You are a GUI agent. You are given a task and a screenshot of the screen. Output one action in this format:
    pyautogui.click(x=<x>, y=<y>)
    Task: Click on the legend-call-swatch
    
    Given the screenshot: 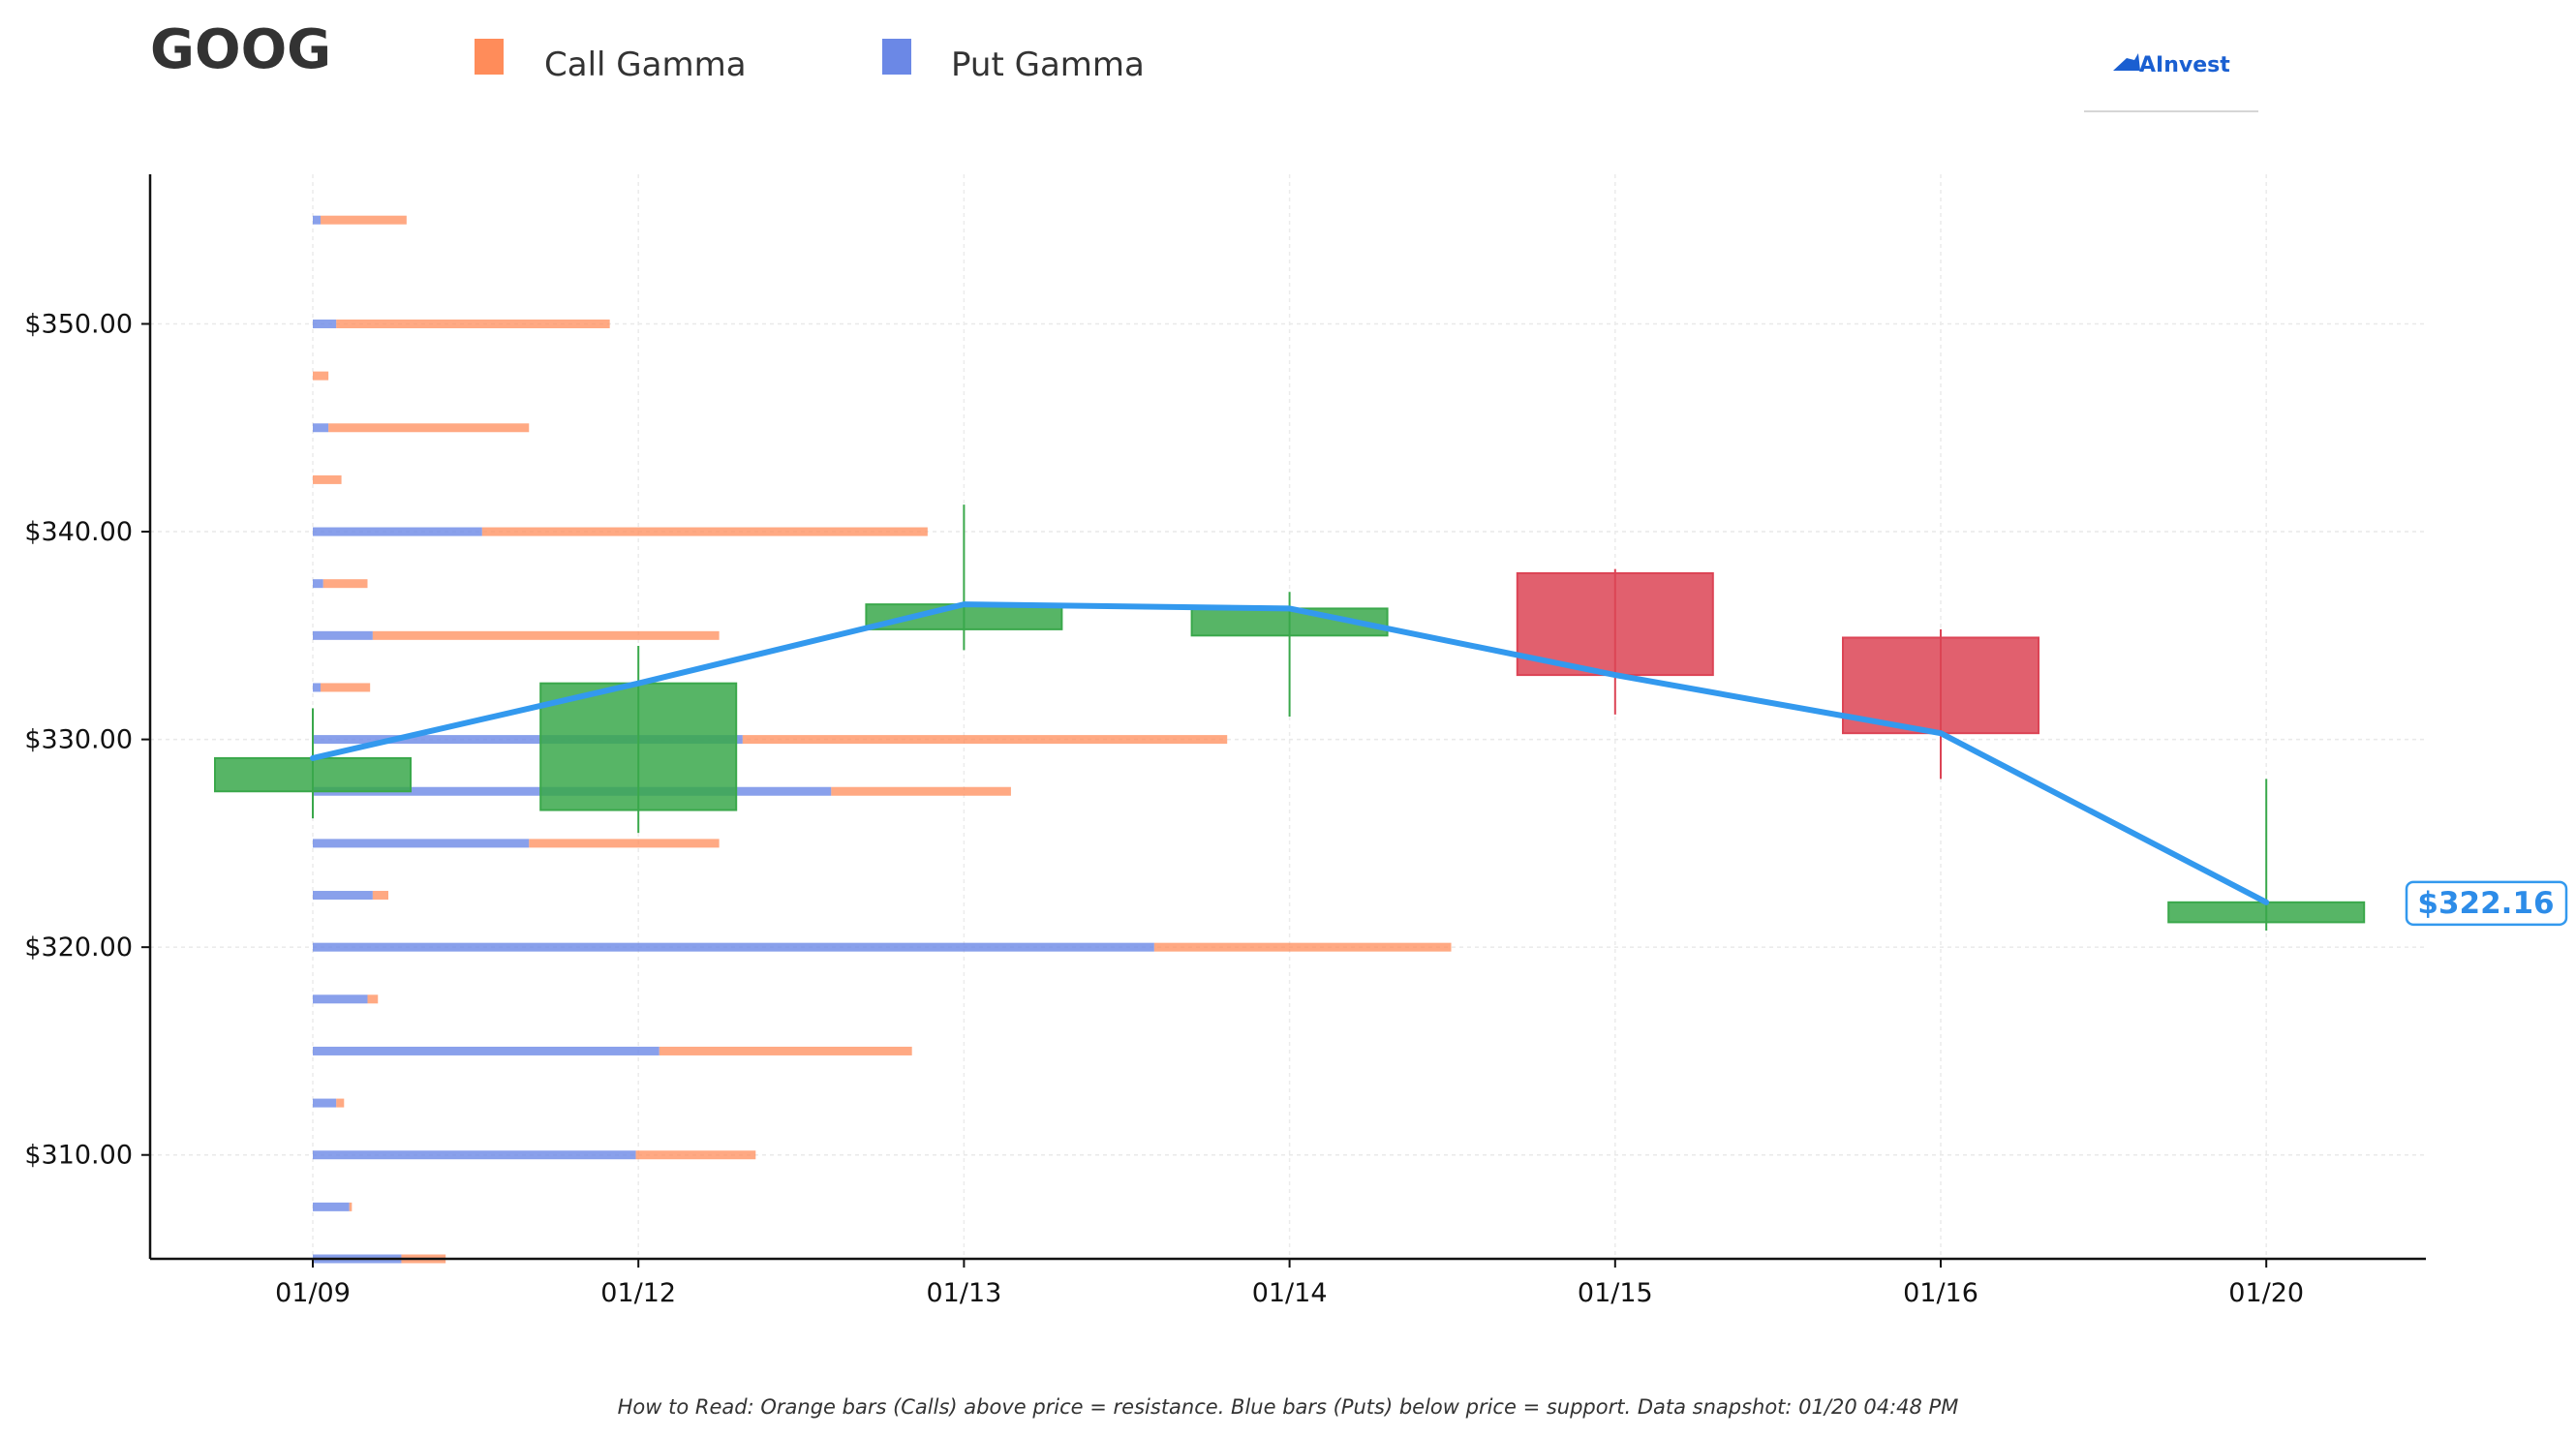 What is the action you would take?
    pyautogui.click(x=489, y=57)
    